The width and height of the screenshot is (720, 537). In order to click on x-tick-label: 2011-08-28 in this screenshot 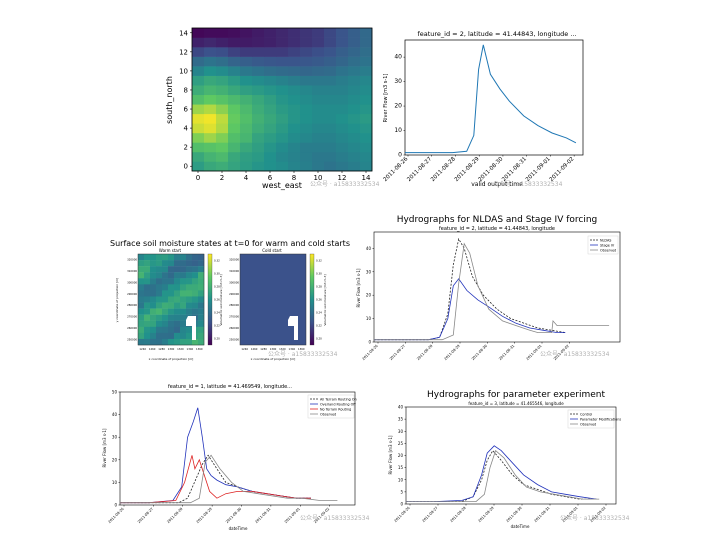, I will do `click(424, 352)`.